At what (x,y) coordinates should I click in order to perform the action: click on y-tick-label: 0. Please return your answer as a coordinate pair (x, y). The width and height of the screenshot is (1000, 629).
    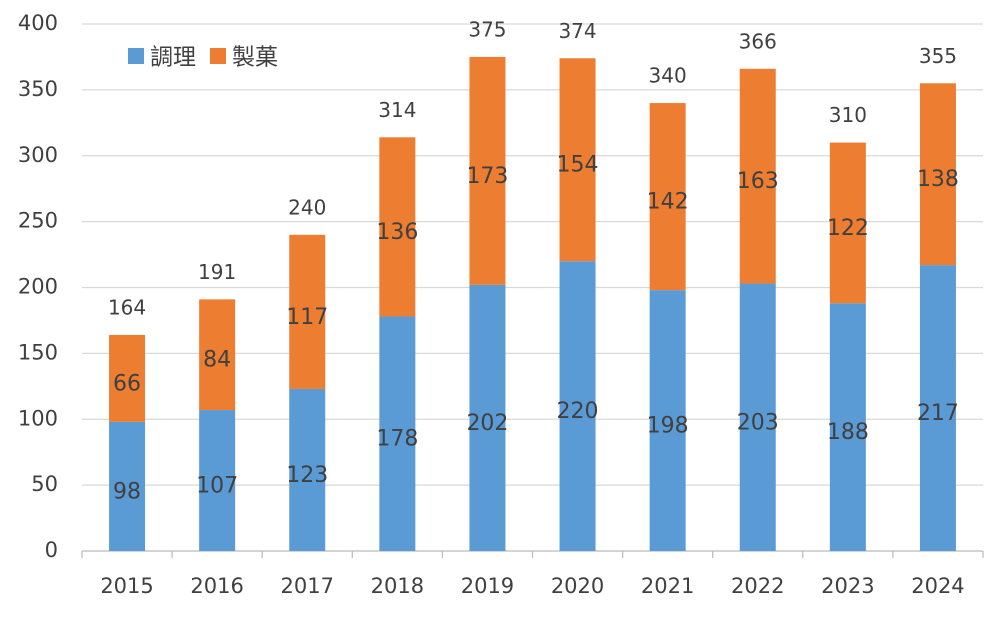
    Looking at the image, I should click on (51, 550).